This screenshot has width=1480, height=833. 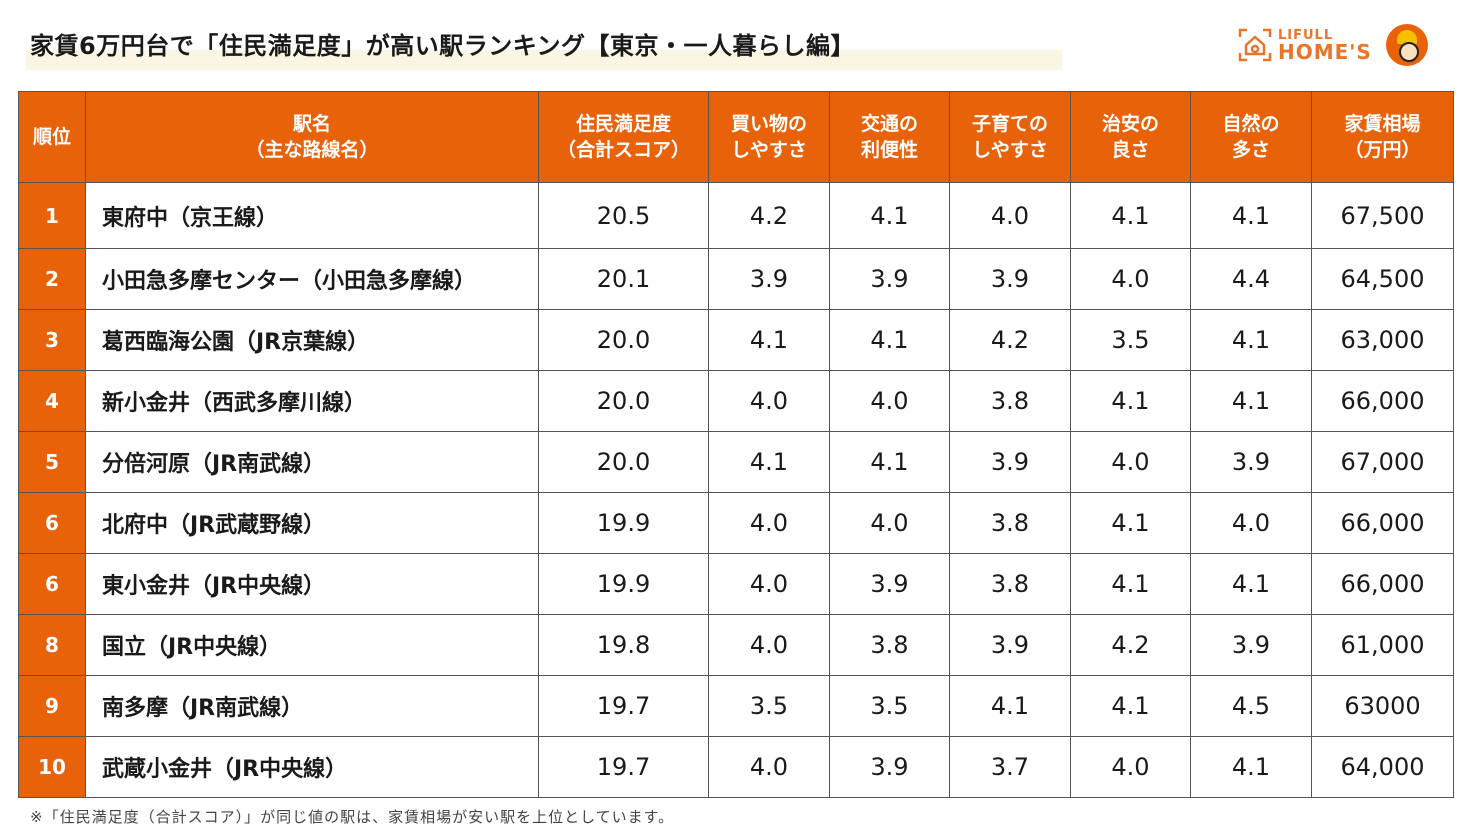 I want to click on header-nature-line: 多さ, so click(x=1250, y=150).